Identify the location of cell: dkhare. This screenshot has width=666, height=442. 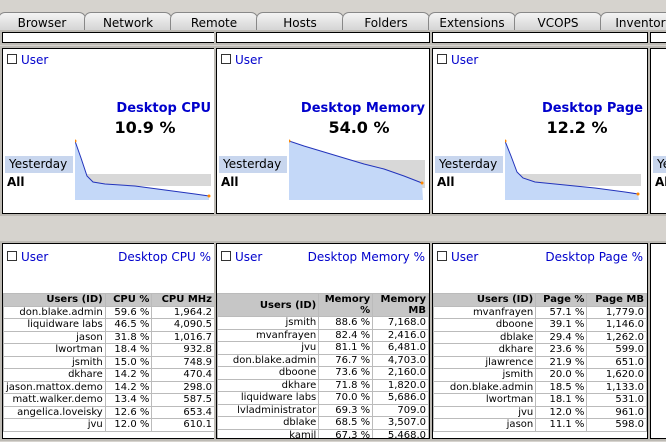
(268, 385).